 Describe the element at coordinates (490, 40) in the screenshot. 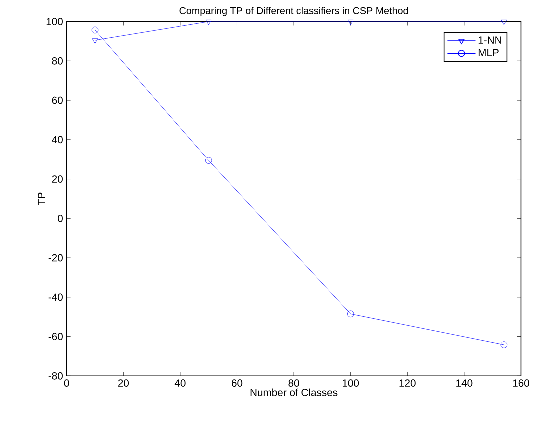

I see `legend-label: 1-NN` at that location.